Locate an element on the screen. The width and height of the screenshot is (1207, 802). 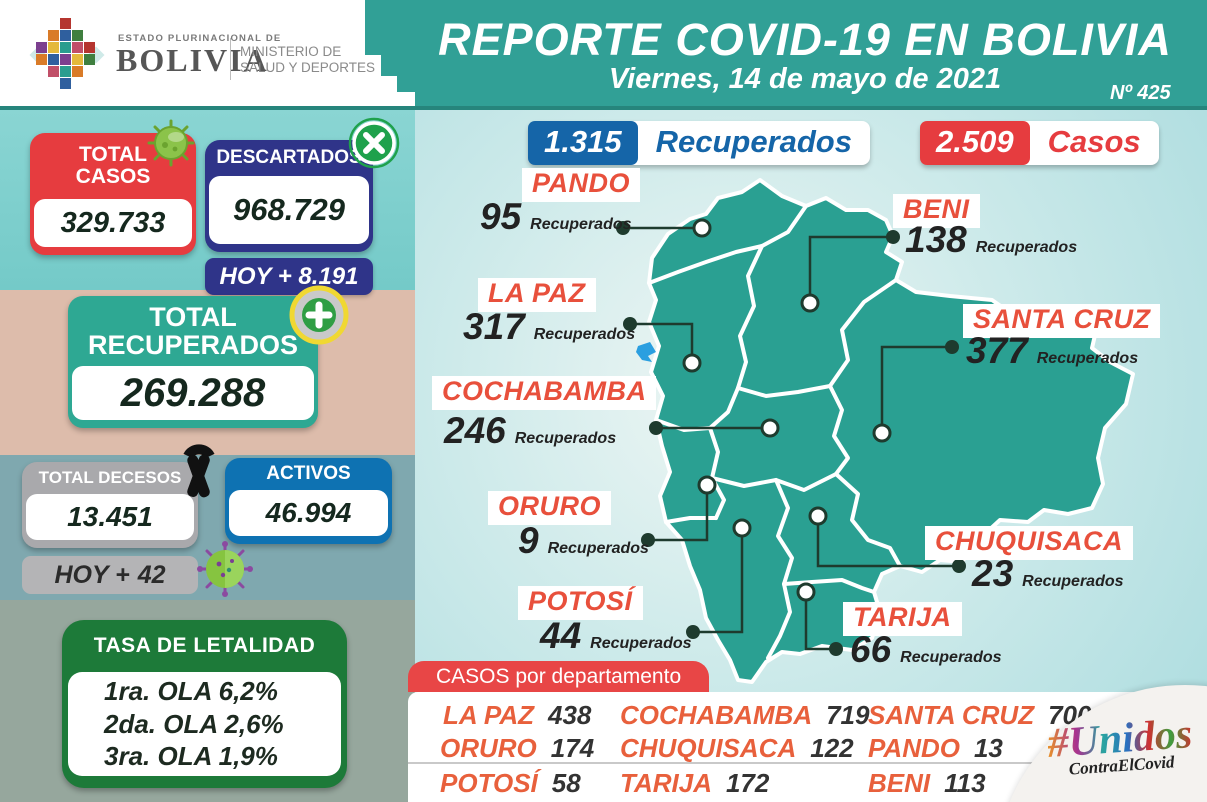
tasa-letalidad-title: TASA DE LETALIDAD is located at coordinates (204, 645).